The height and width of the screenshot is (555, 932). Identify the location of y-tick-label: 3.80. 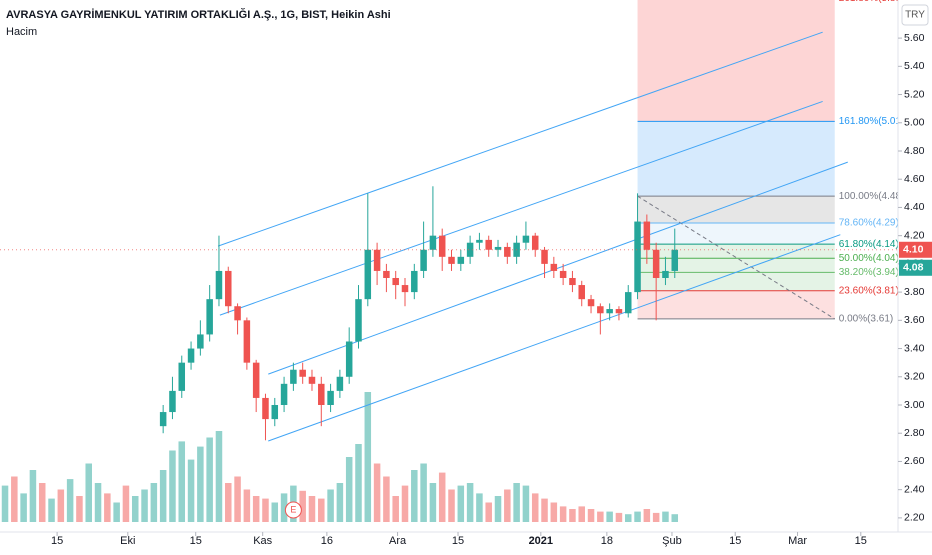
(914, 292).